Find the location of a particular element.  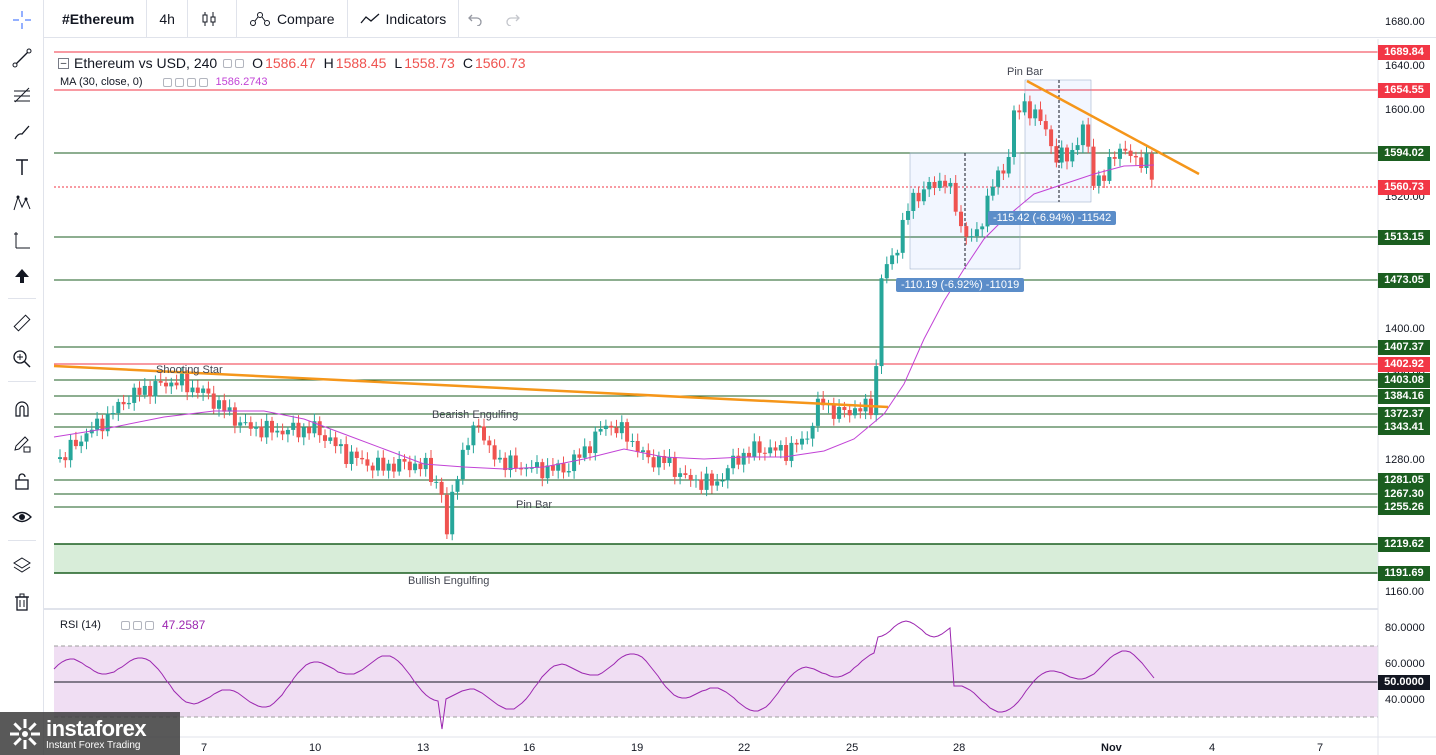

trendline-top is located at coordinates (1113, 127).